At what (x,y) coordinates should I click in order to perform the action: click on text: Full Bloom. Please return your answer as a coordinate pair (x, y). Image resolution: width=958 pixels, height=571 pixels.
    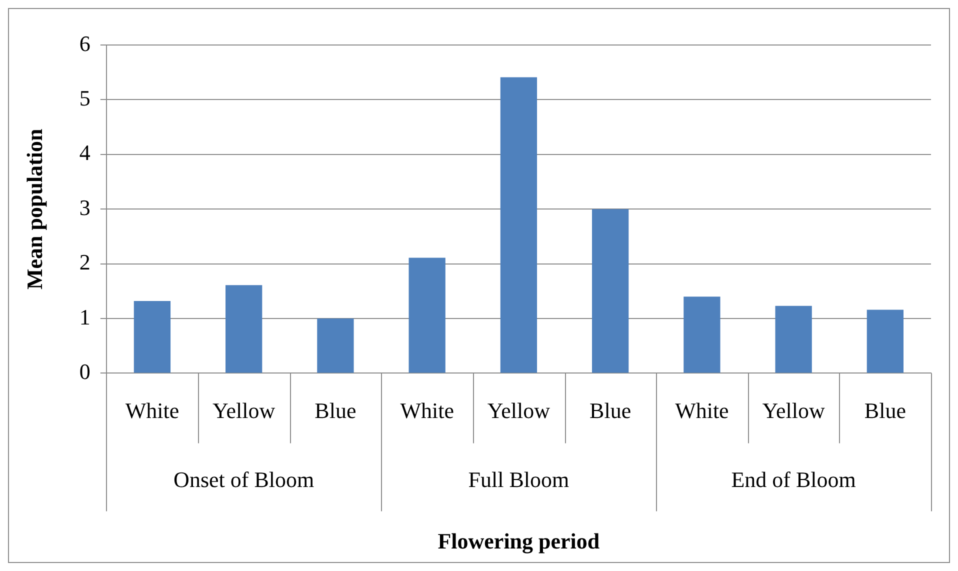
    Looking at the image, I should click on (519, 479).